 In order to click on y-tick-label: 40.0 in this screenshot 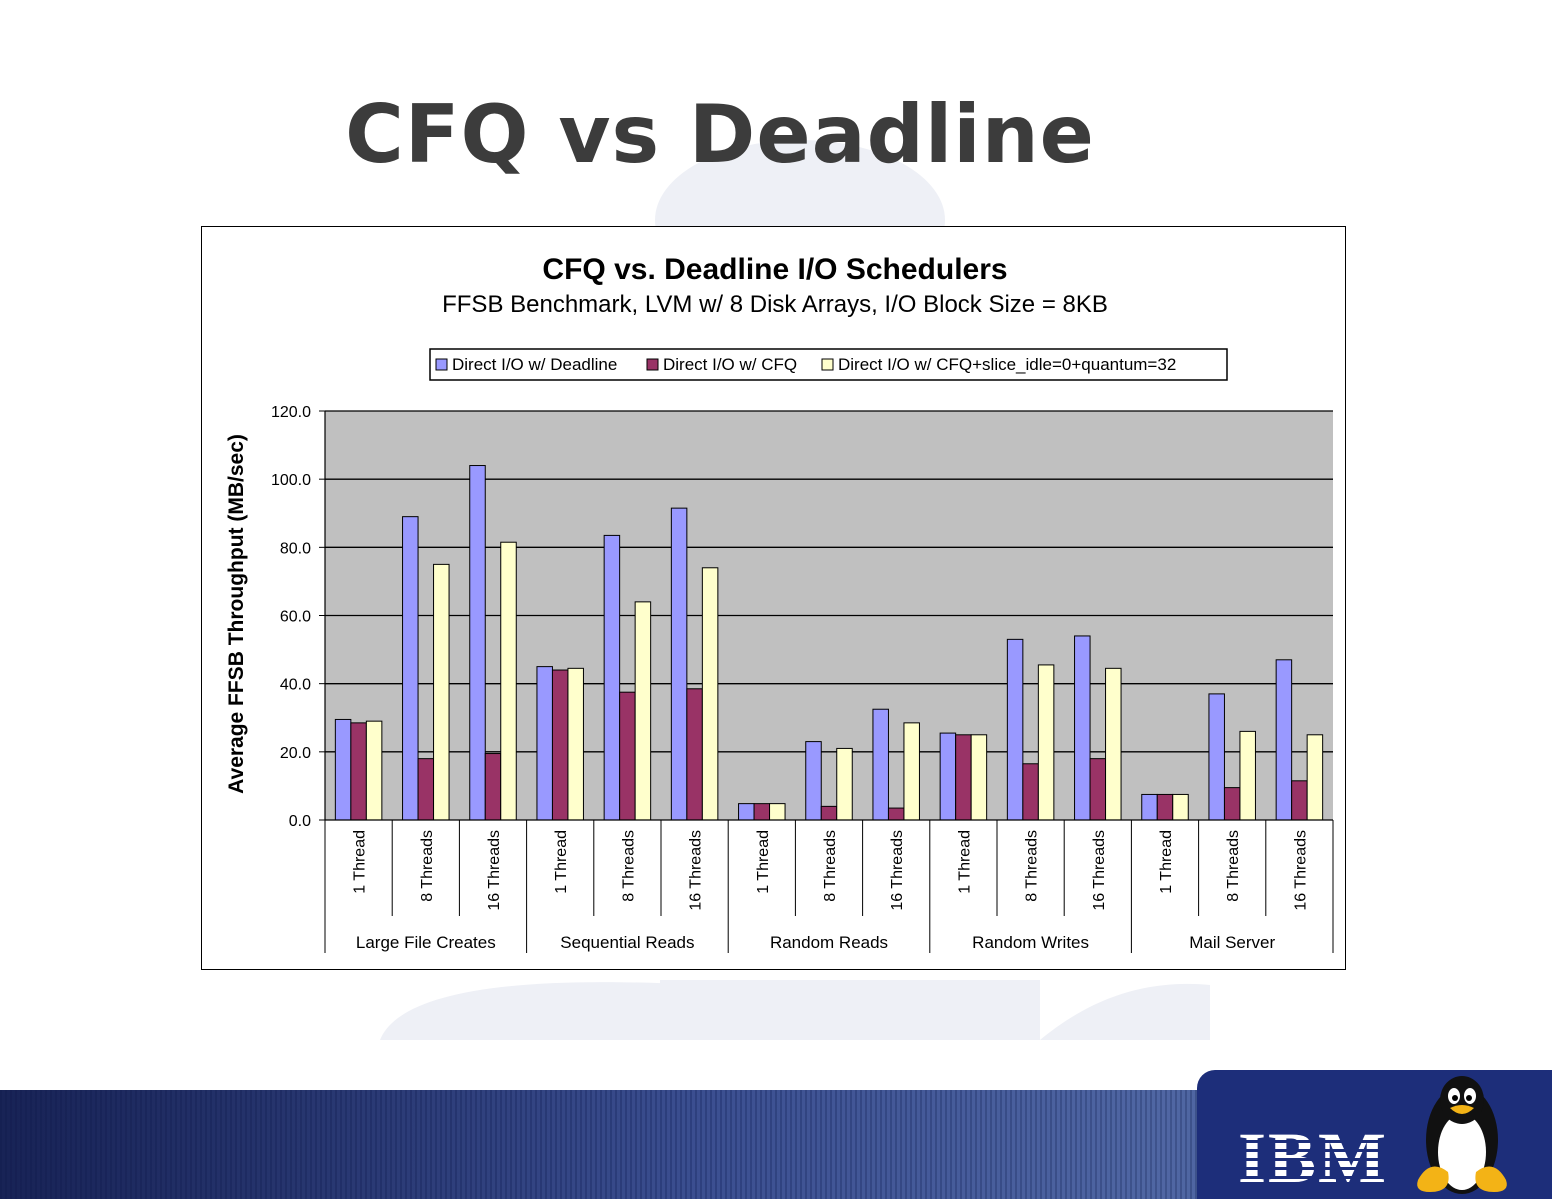, I will do `click(295, 685)`.